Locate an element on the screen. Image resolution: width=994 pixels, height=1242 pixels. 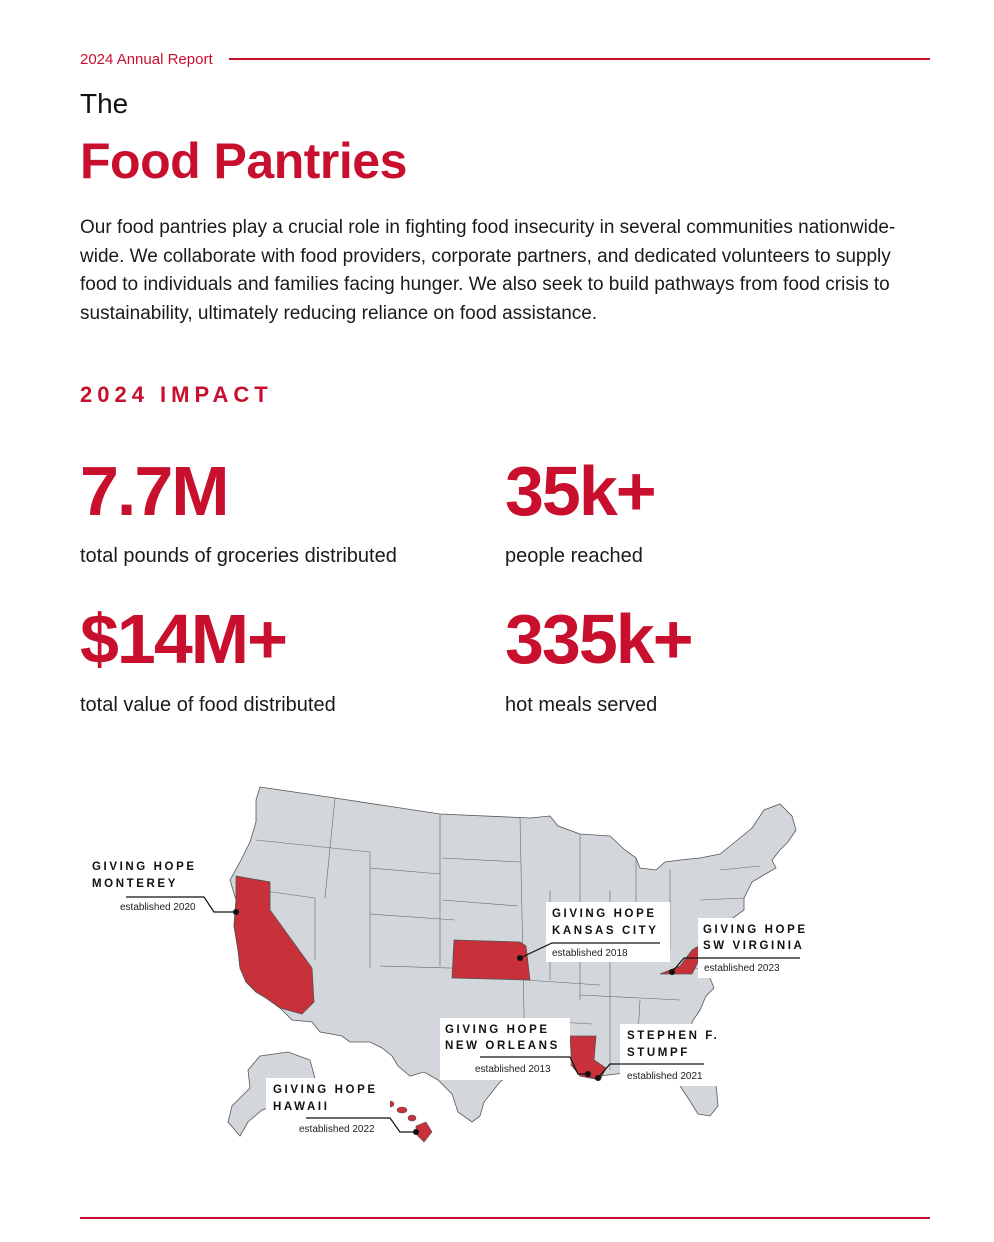
callout-established: established 2021 is located at coordinates (665, 1076).